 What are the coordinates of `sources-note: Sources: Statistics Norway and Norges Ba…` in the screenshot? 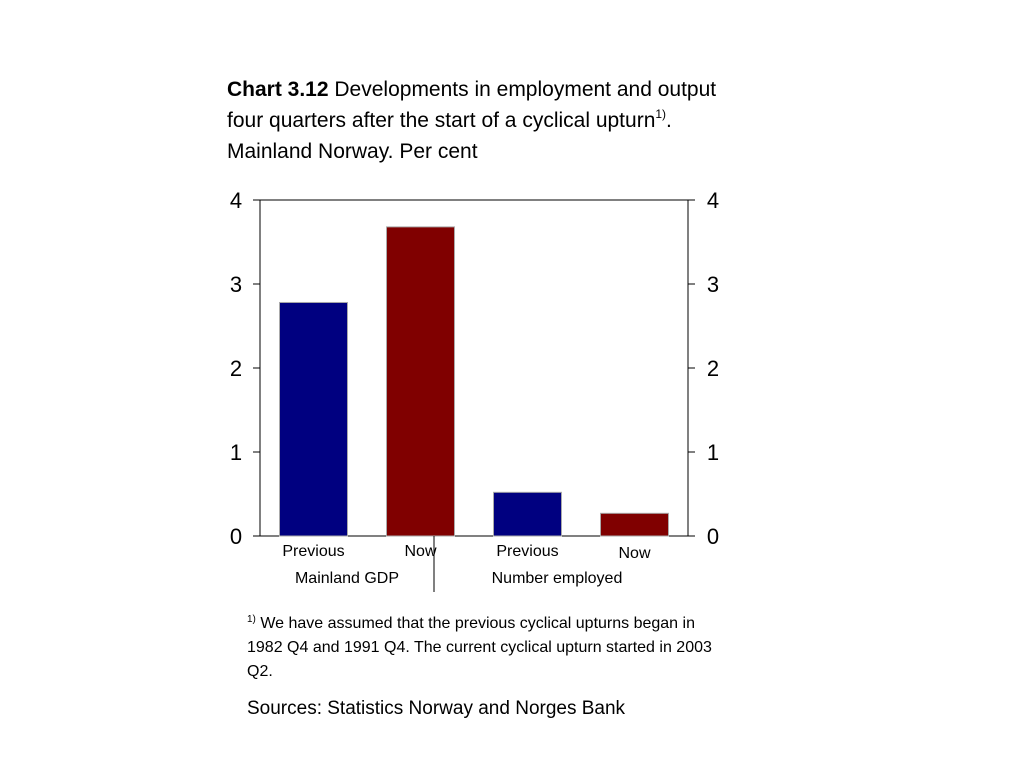 It's located at (436, 708).